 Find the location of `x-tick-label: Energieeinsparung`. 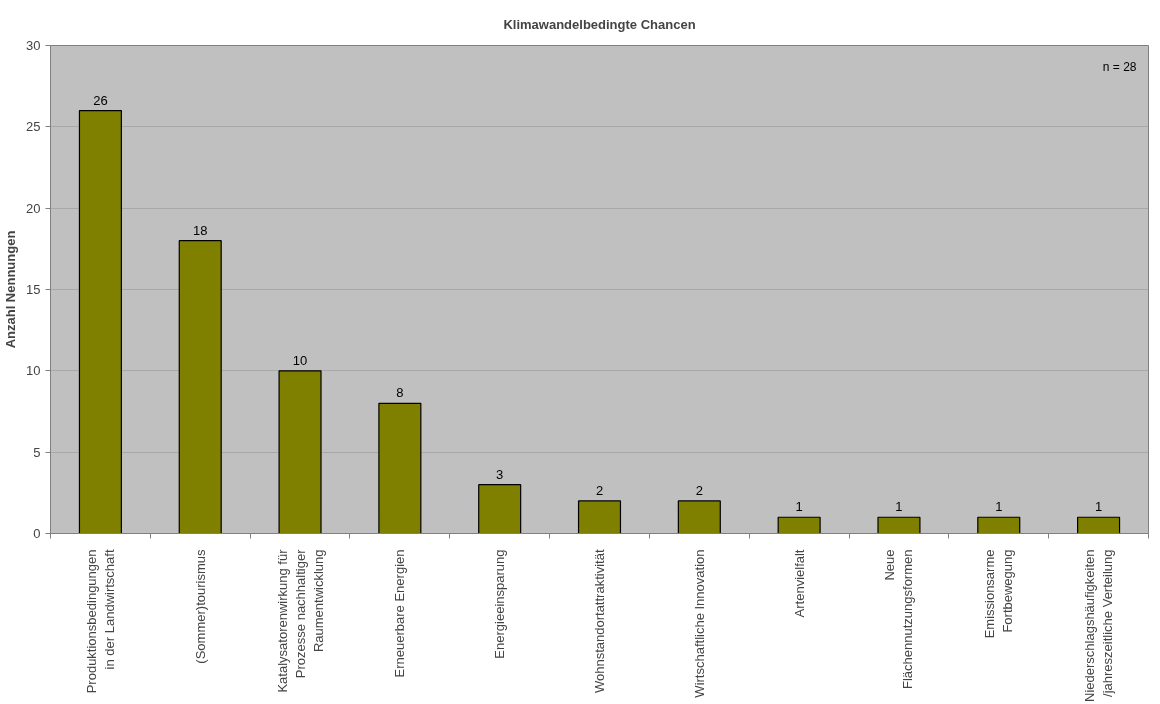

x-tick-label: Energieeinsparung is located at coordinates (500, 604).